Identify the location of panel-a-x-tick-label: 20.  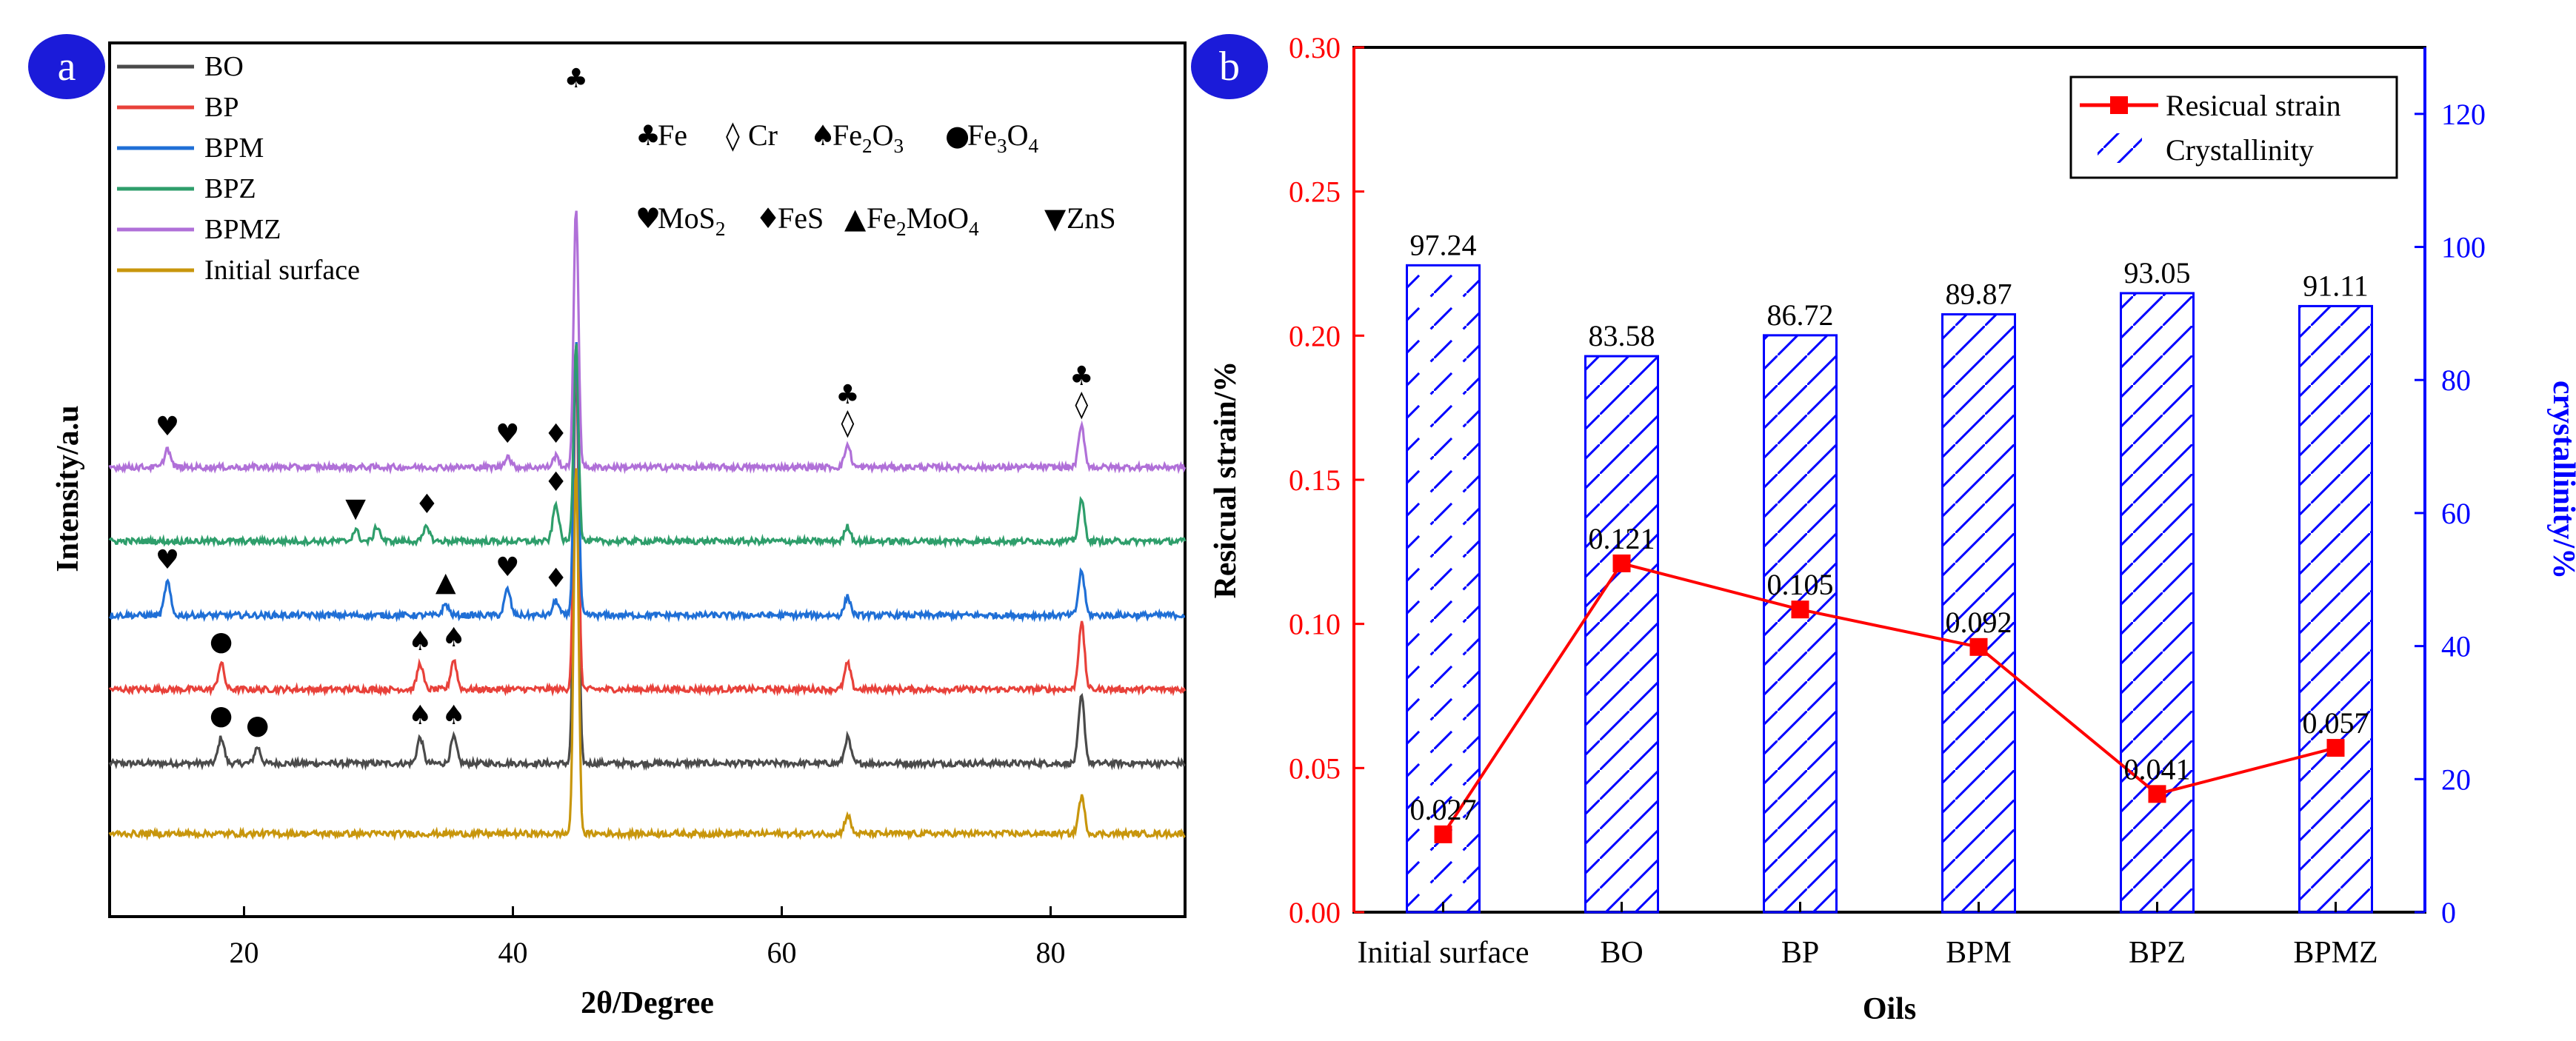
(244, 952).